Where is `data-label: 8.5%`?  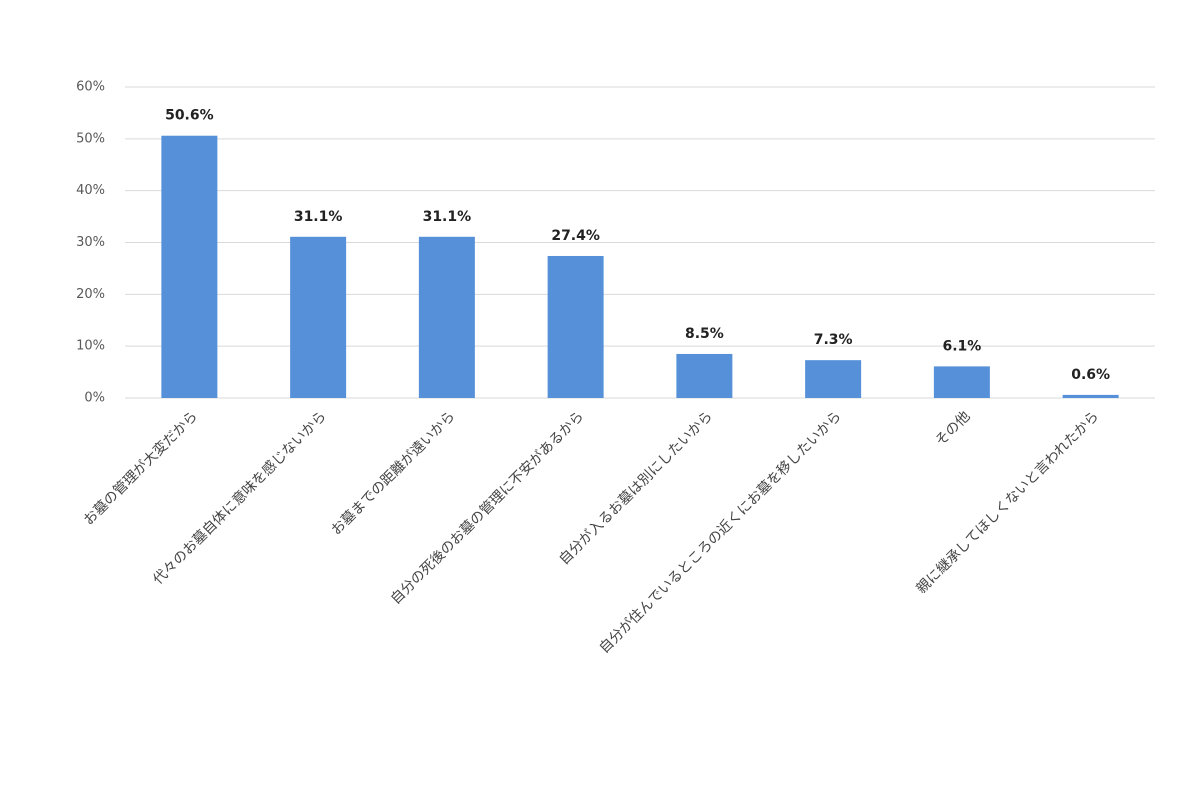 data-label: 8.5% is located at coordinates (704, 334).